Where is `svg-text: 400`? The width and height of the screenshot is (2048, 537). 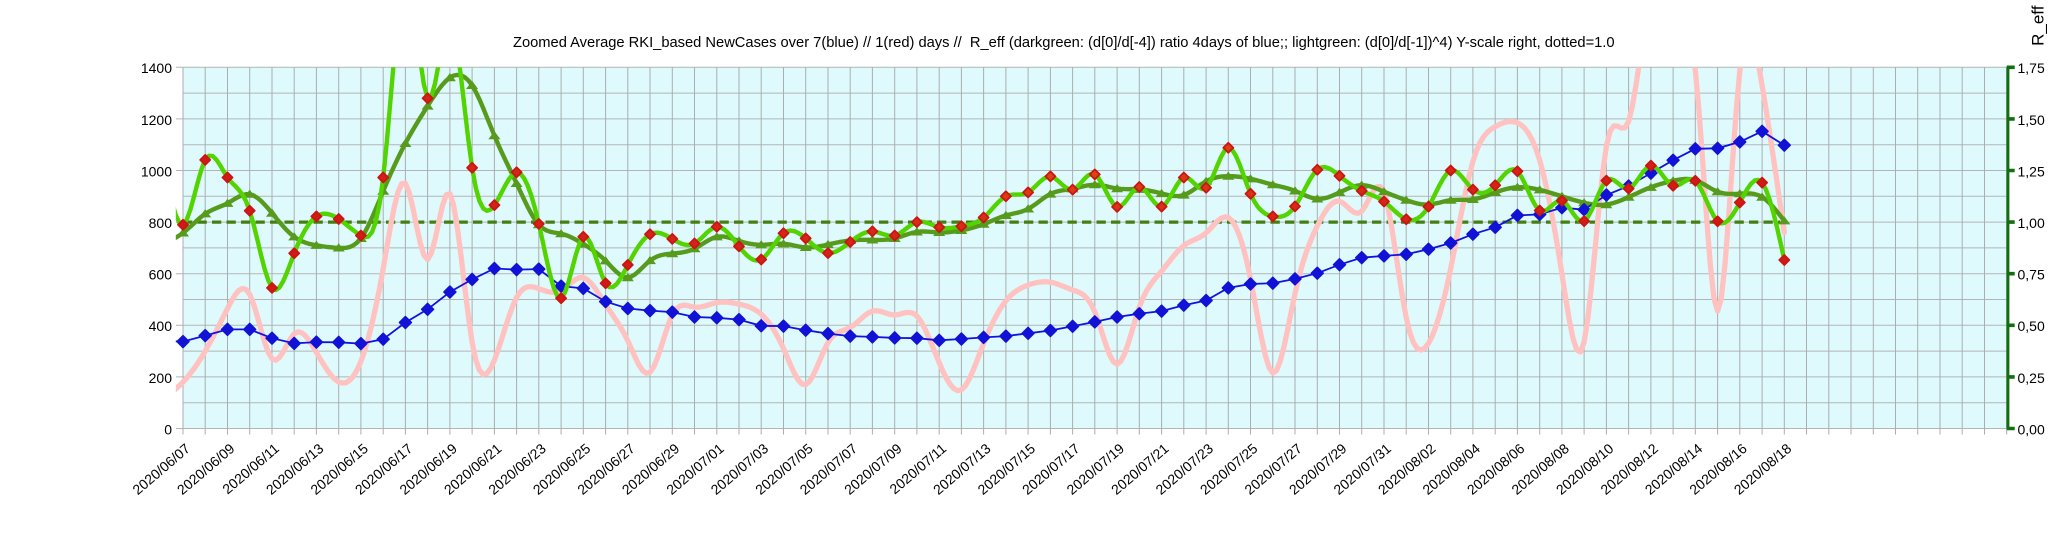 svg-text: 400 is located at coordinates (161, 326).